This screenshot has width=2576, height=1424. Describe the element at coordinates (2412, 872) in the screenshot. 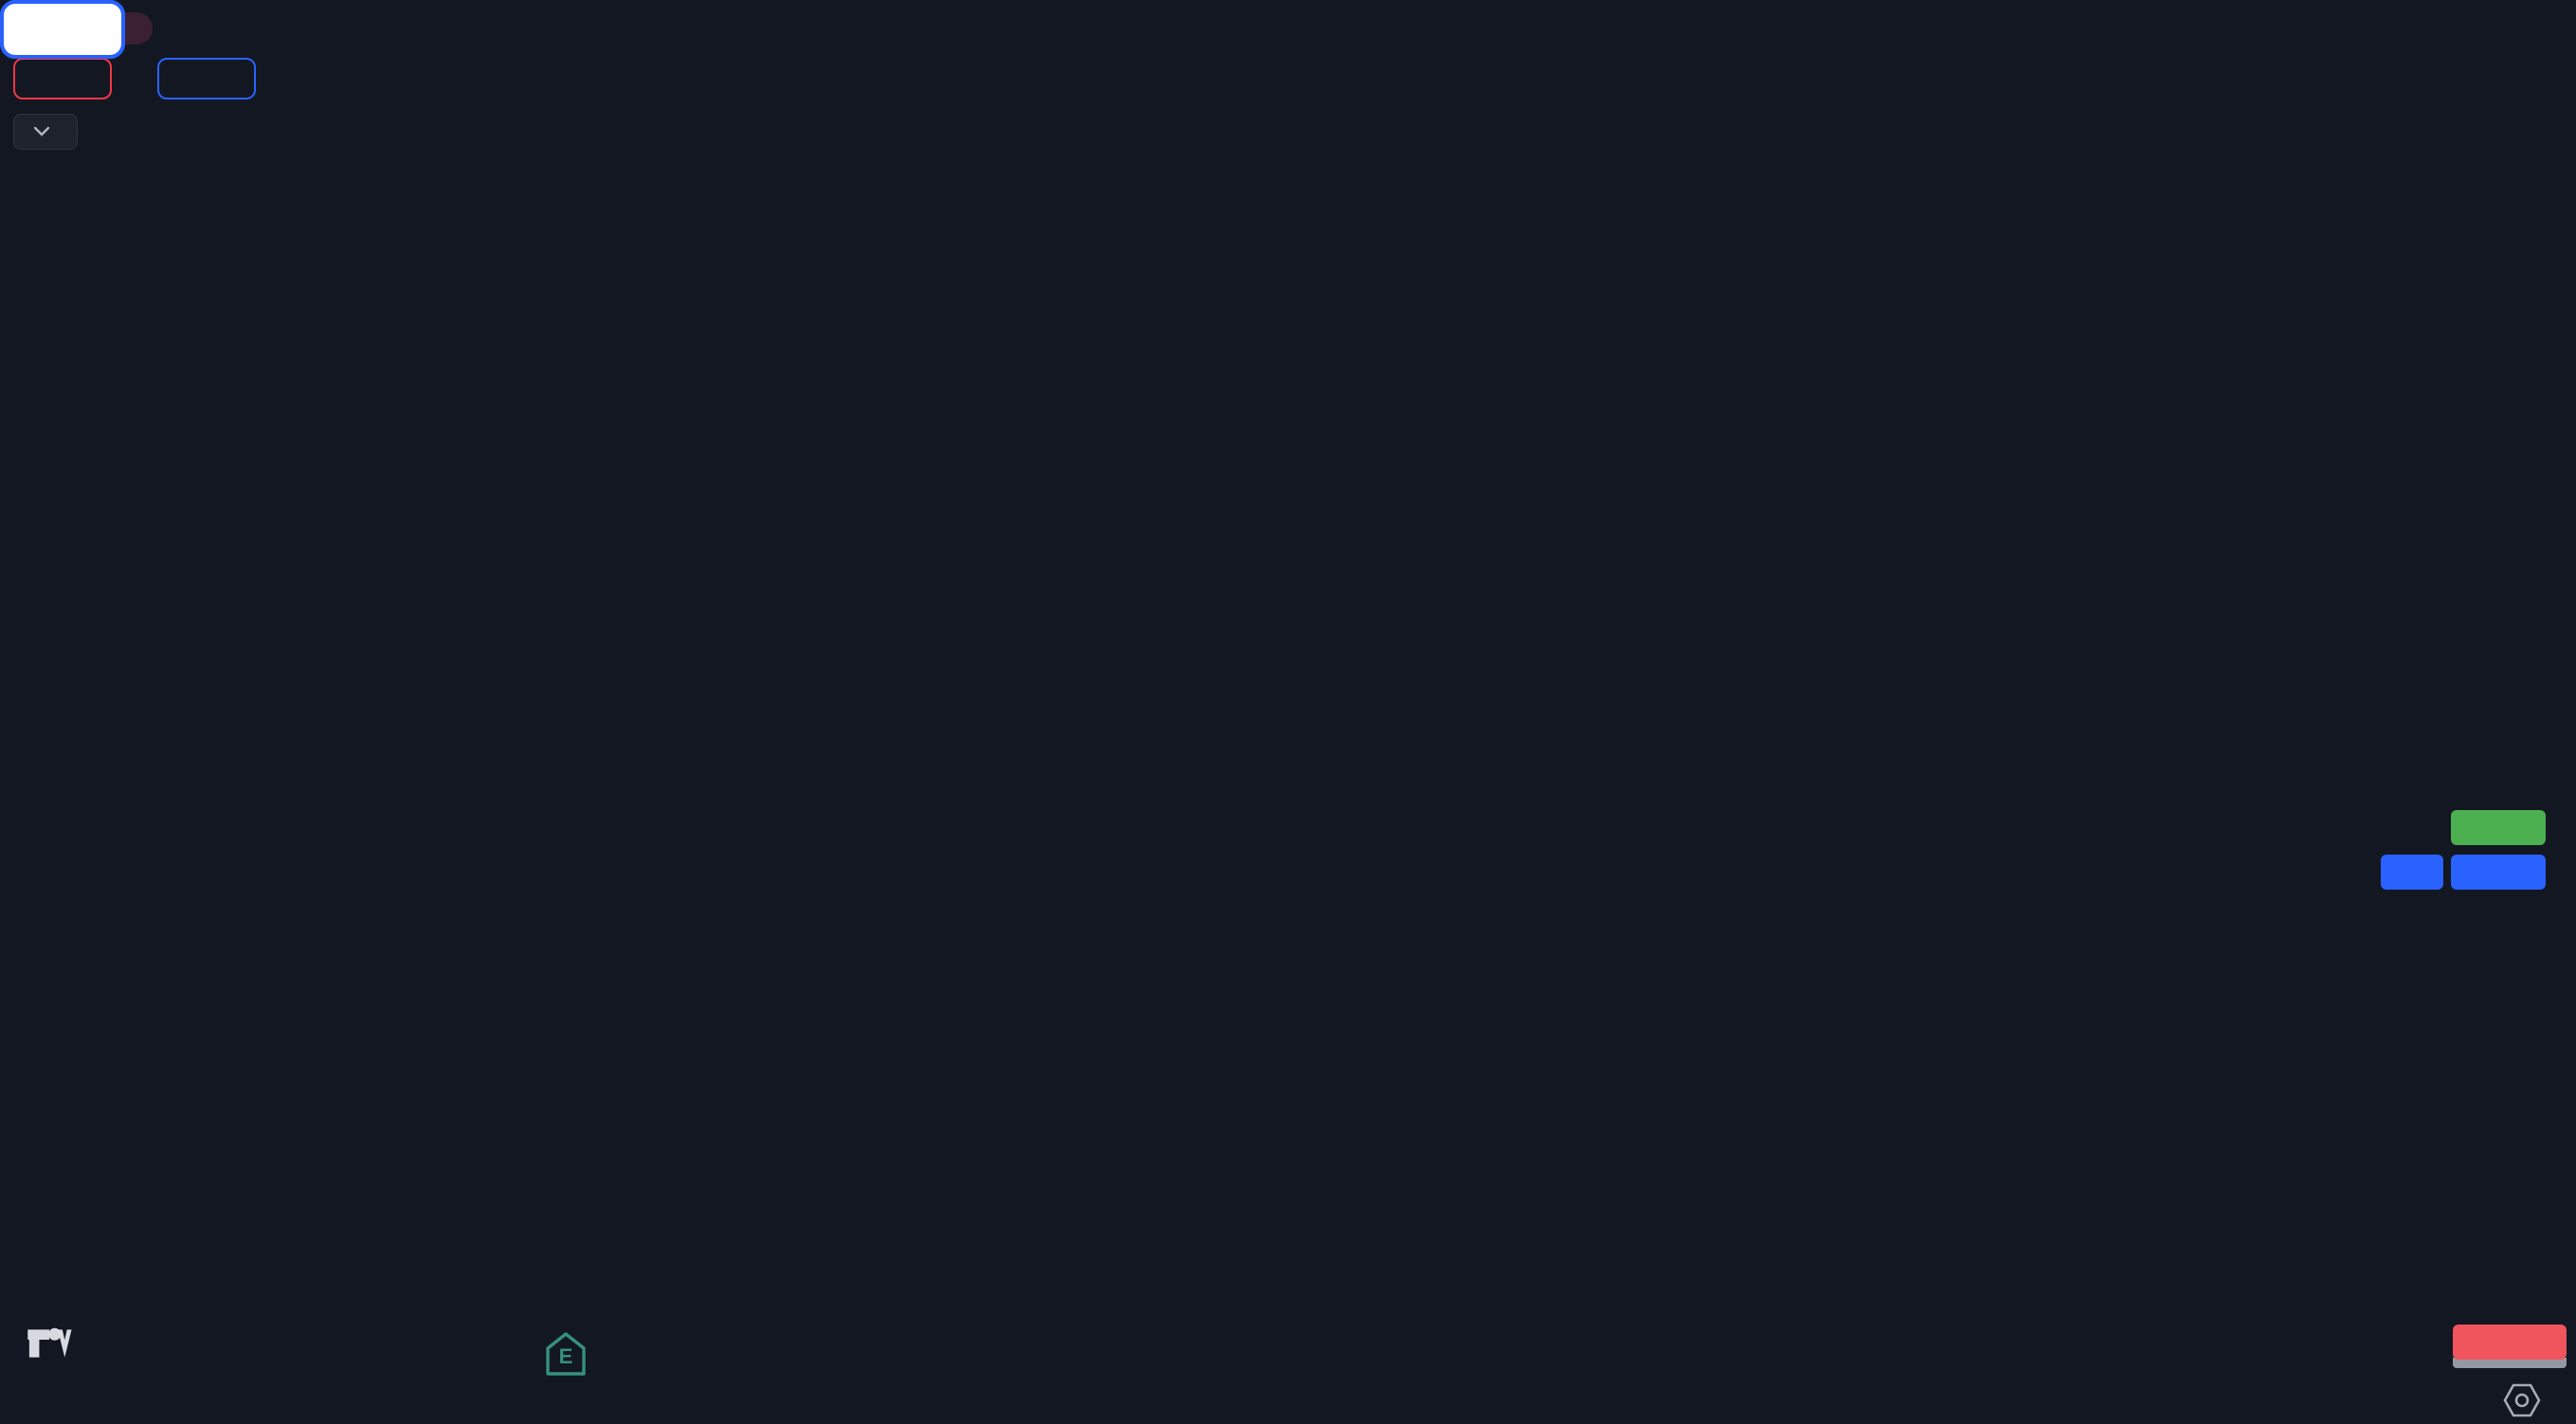

I see `post-market-tag` at that location.